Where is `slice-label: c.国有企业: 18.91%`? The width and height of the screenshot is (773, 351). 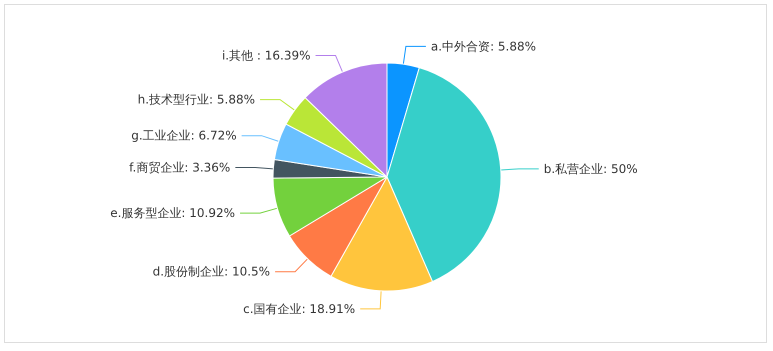 slice-label: c.国有企业: 18.91% is located at coordinates (299, 309).